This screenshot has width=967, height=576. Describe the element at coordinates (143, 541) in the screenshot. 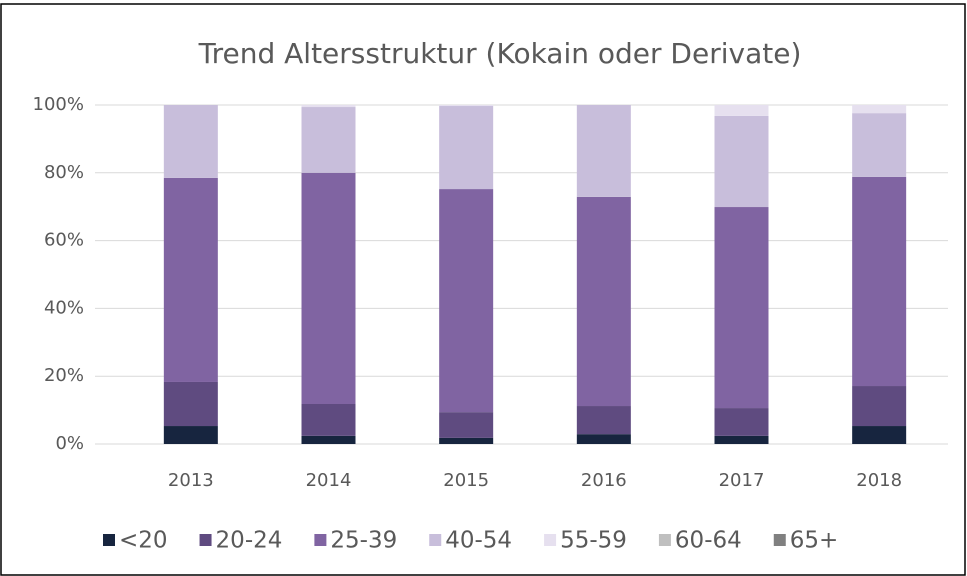

I see `legend-label: <20` at that location.